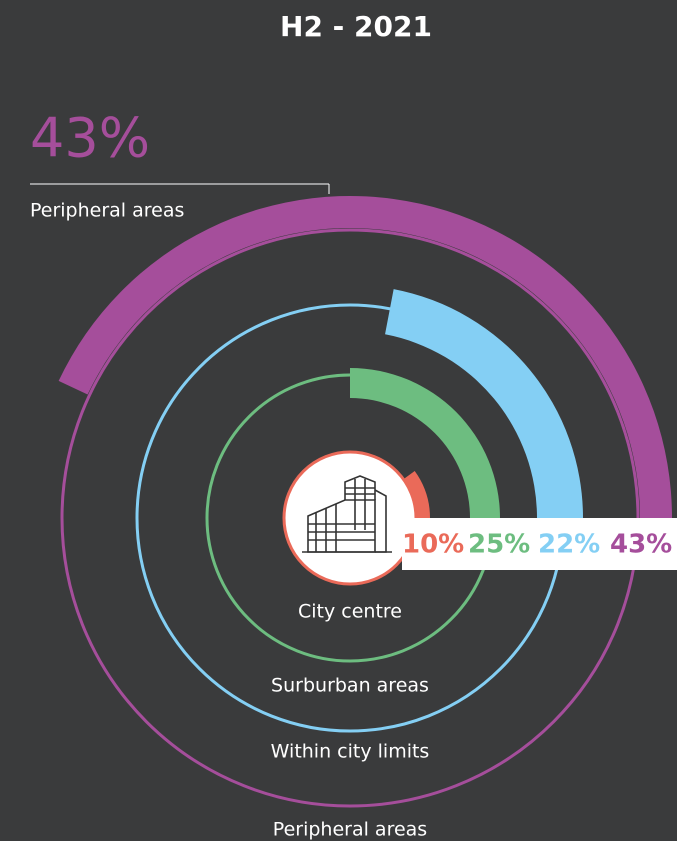 The height and width of the screenshot is (841, 677). Describe the element at coordinates (350, 612) in the screenshot. I see `category-label: City centre` at that location.